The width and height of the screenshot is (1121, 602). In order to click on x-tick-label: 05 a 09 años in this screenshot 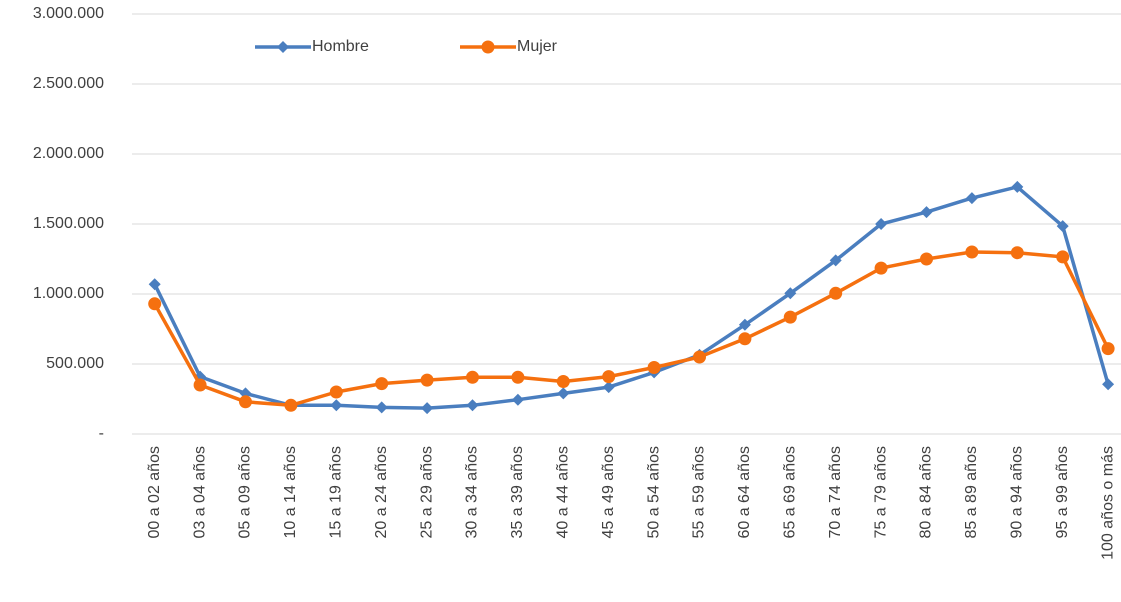, I will do `click(245, 492)`.